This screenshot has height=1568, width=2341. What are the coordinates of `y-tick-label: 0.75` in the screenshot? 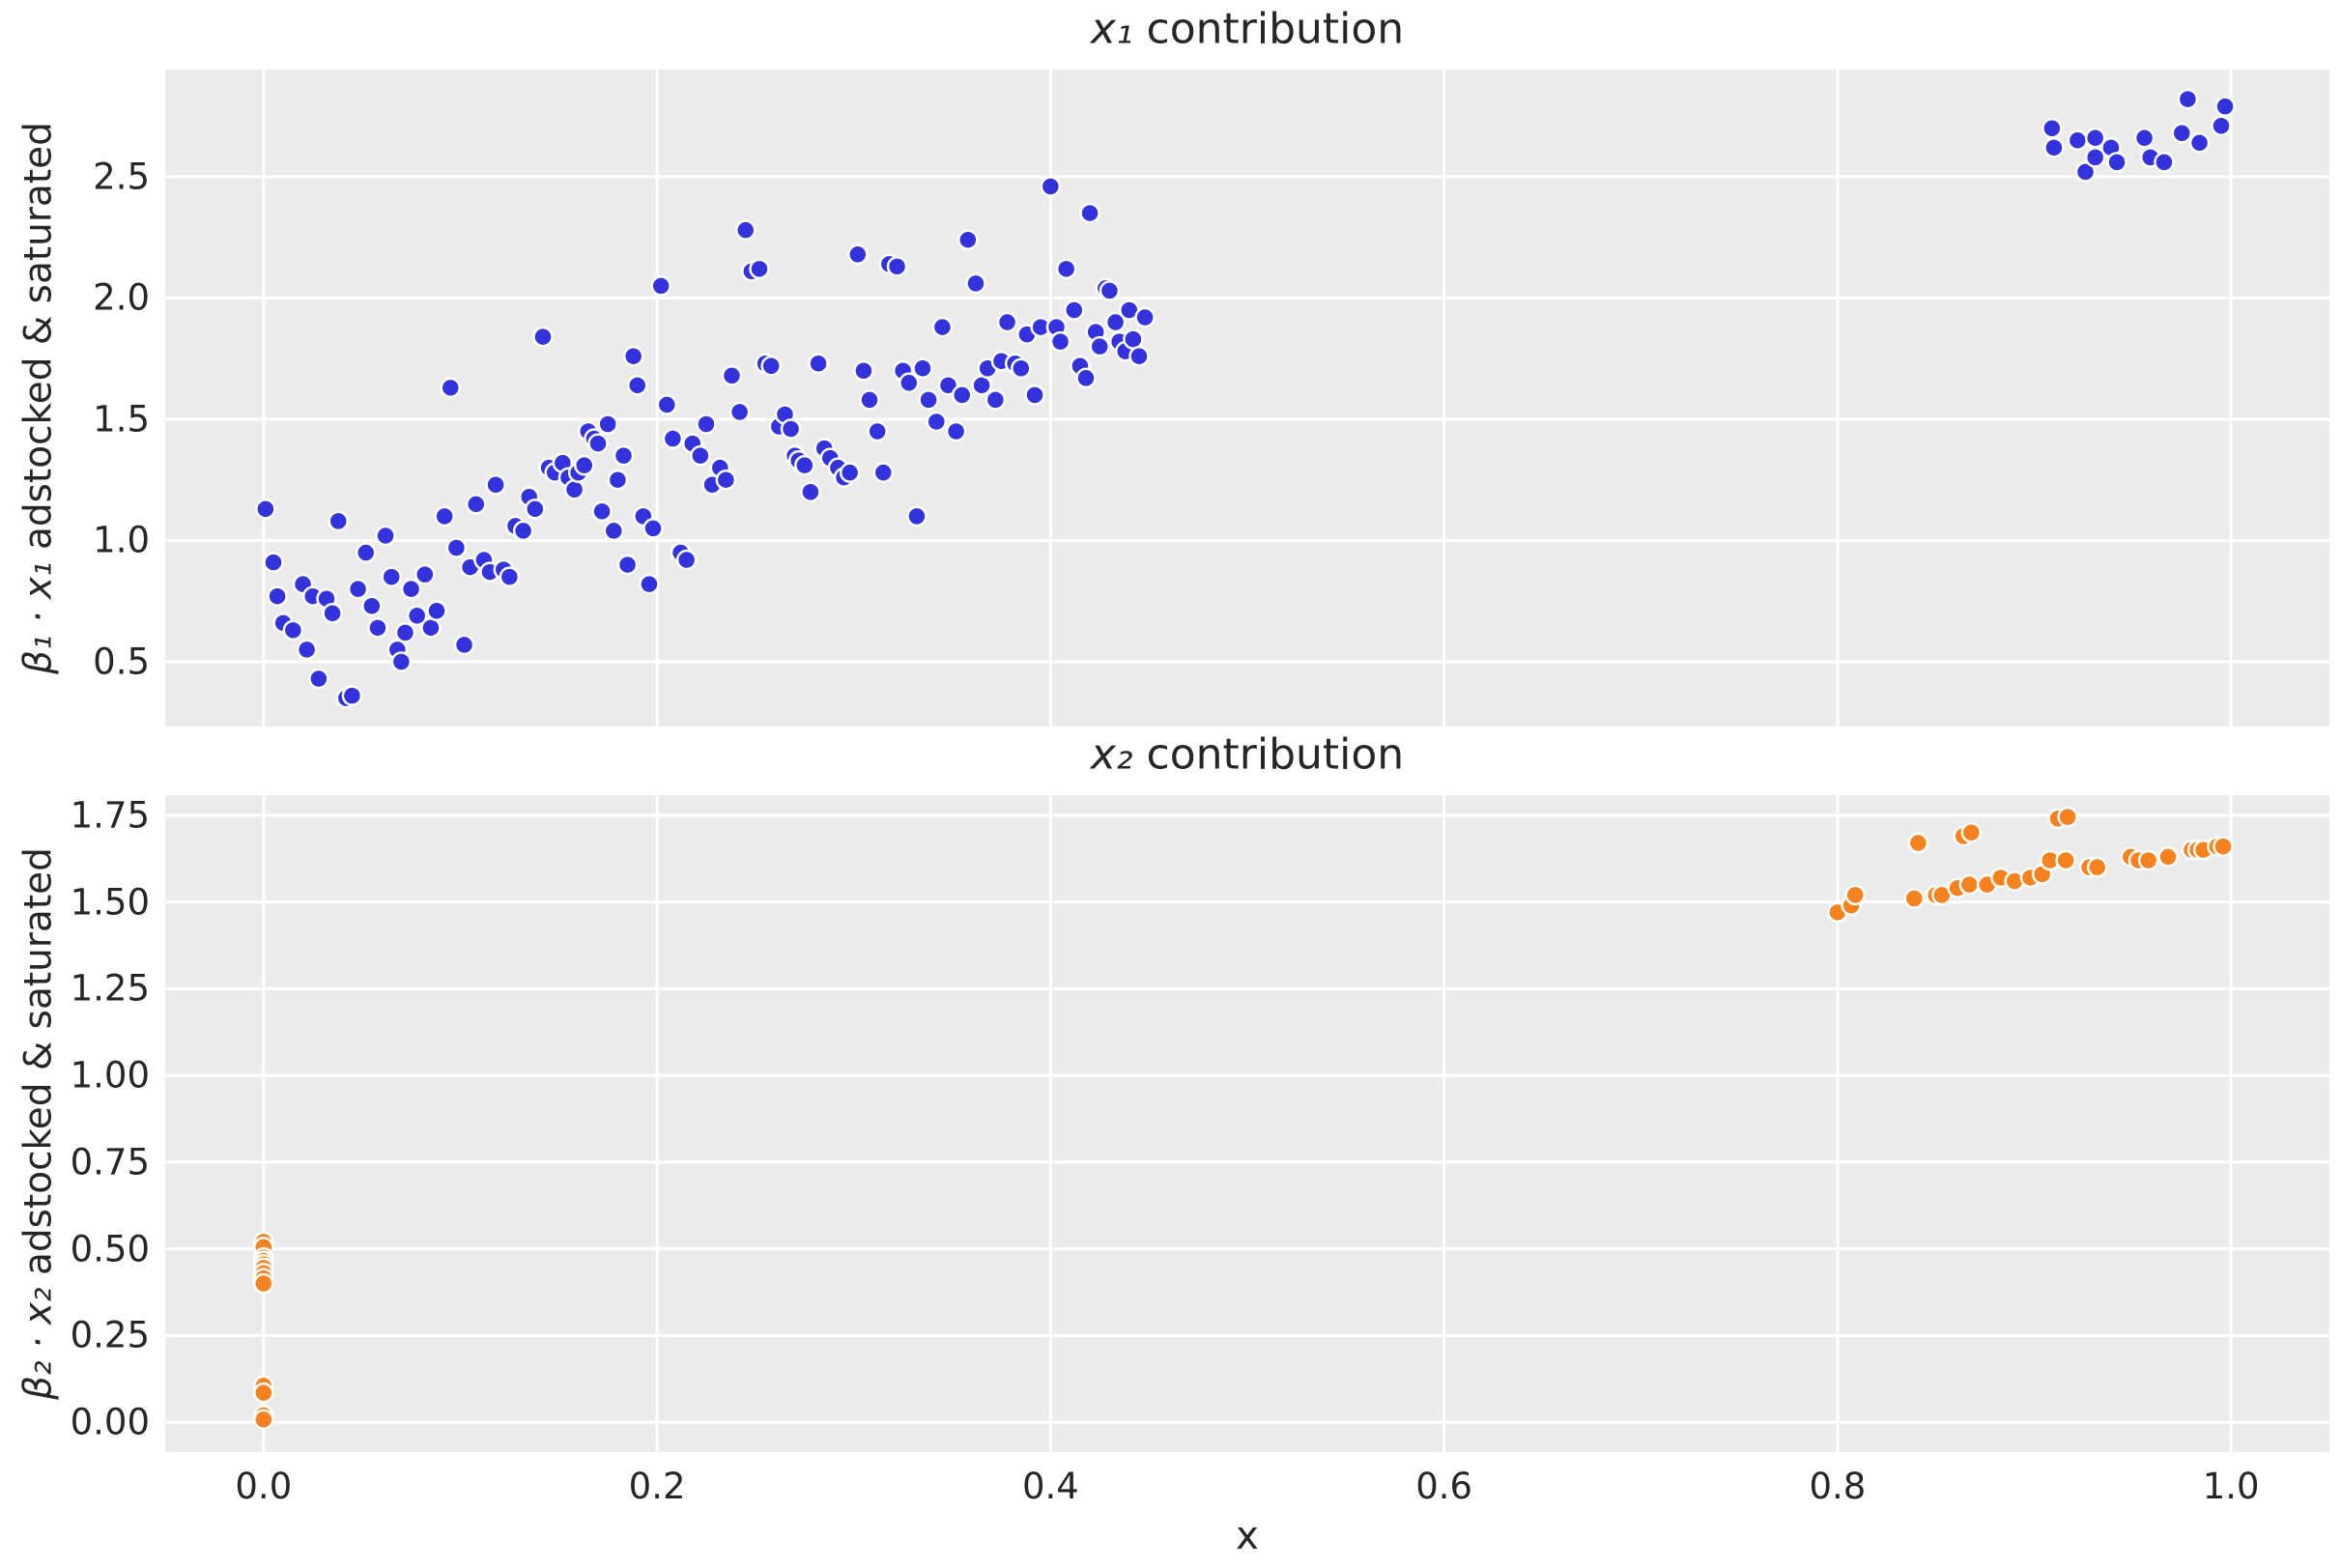 It's located at (110, 1162).